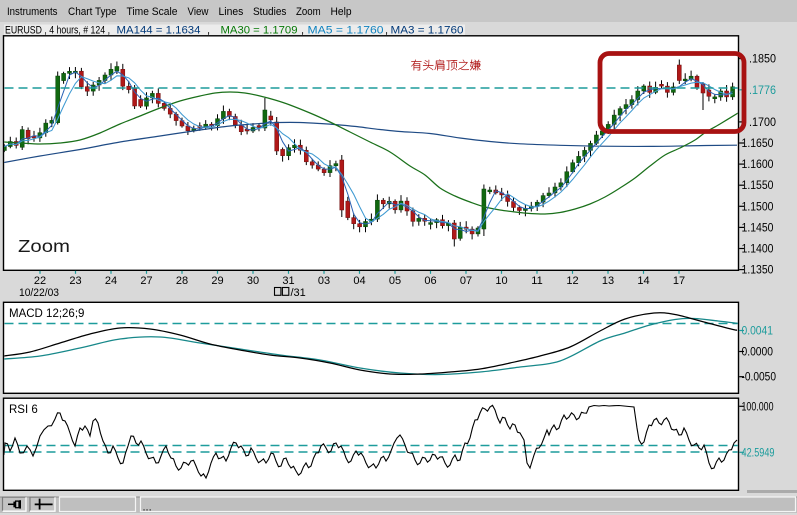  I want to click on svg-text: 13, so click(608, 281).